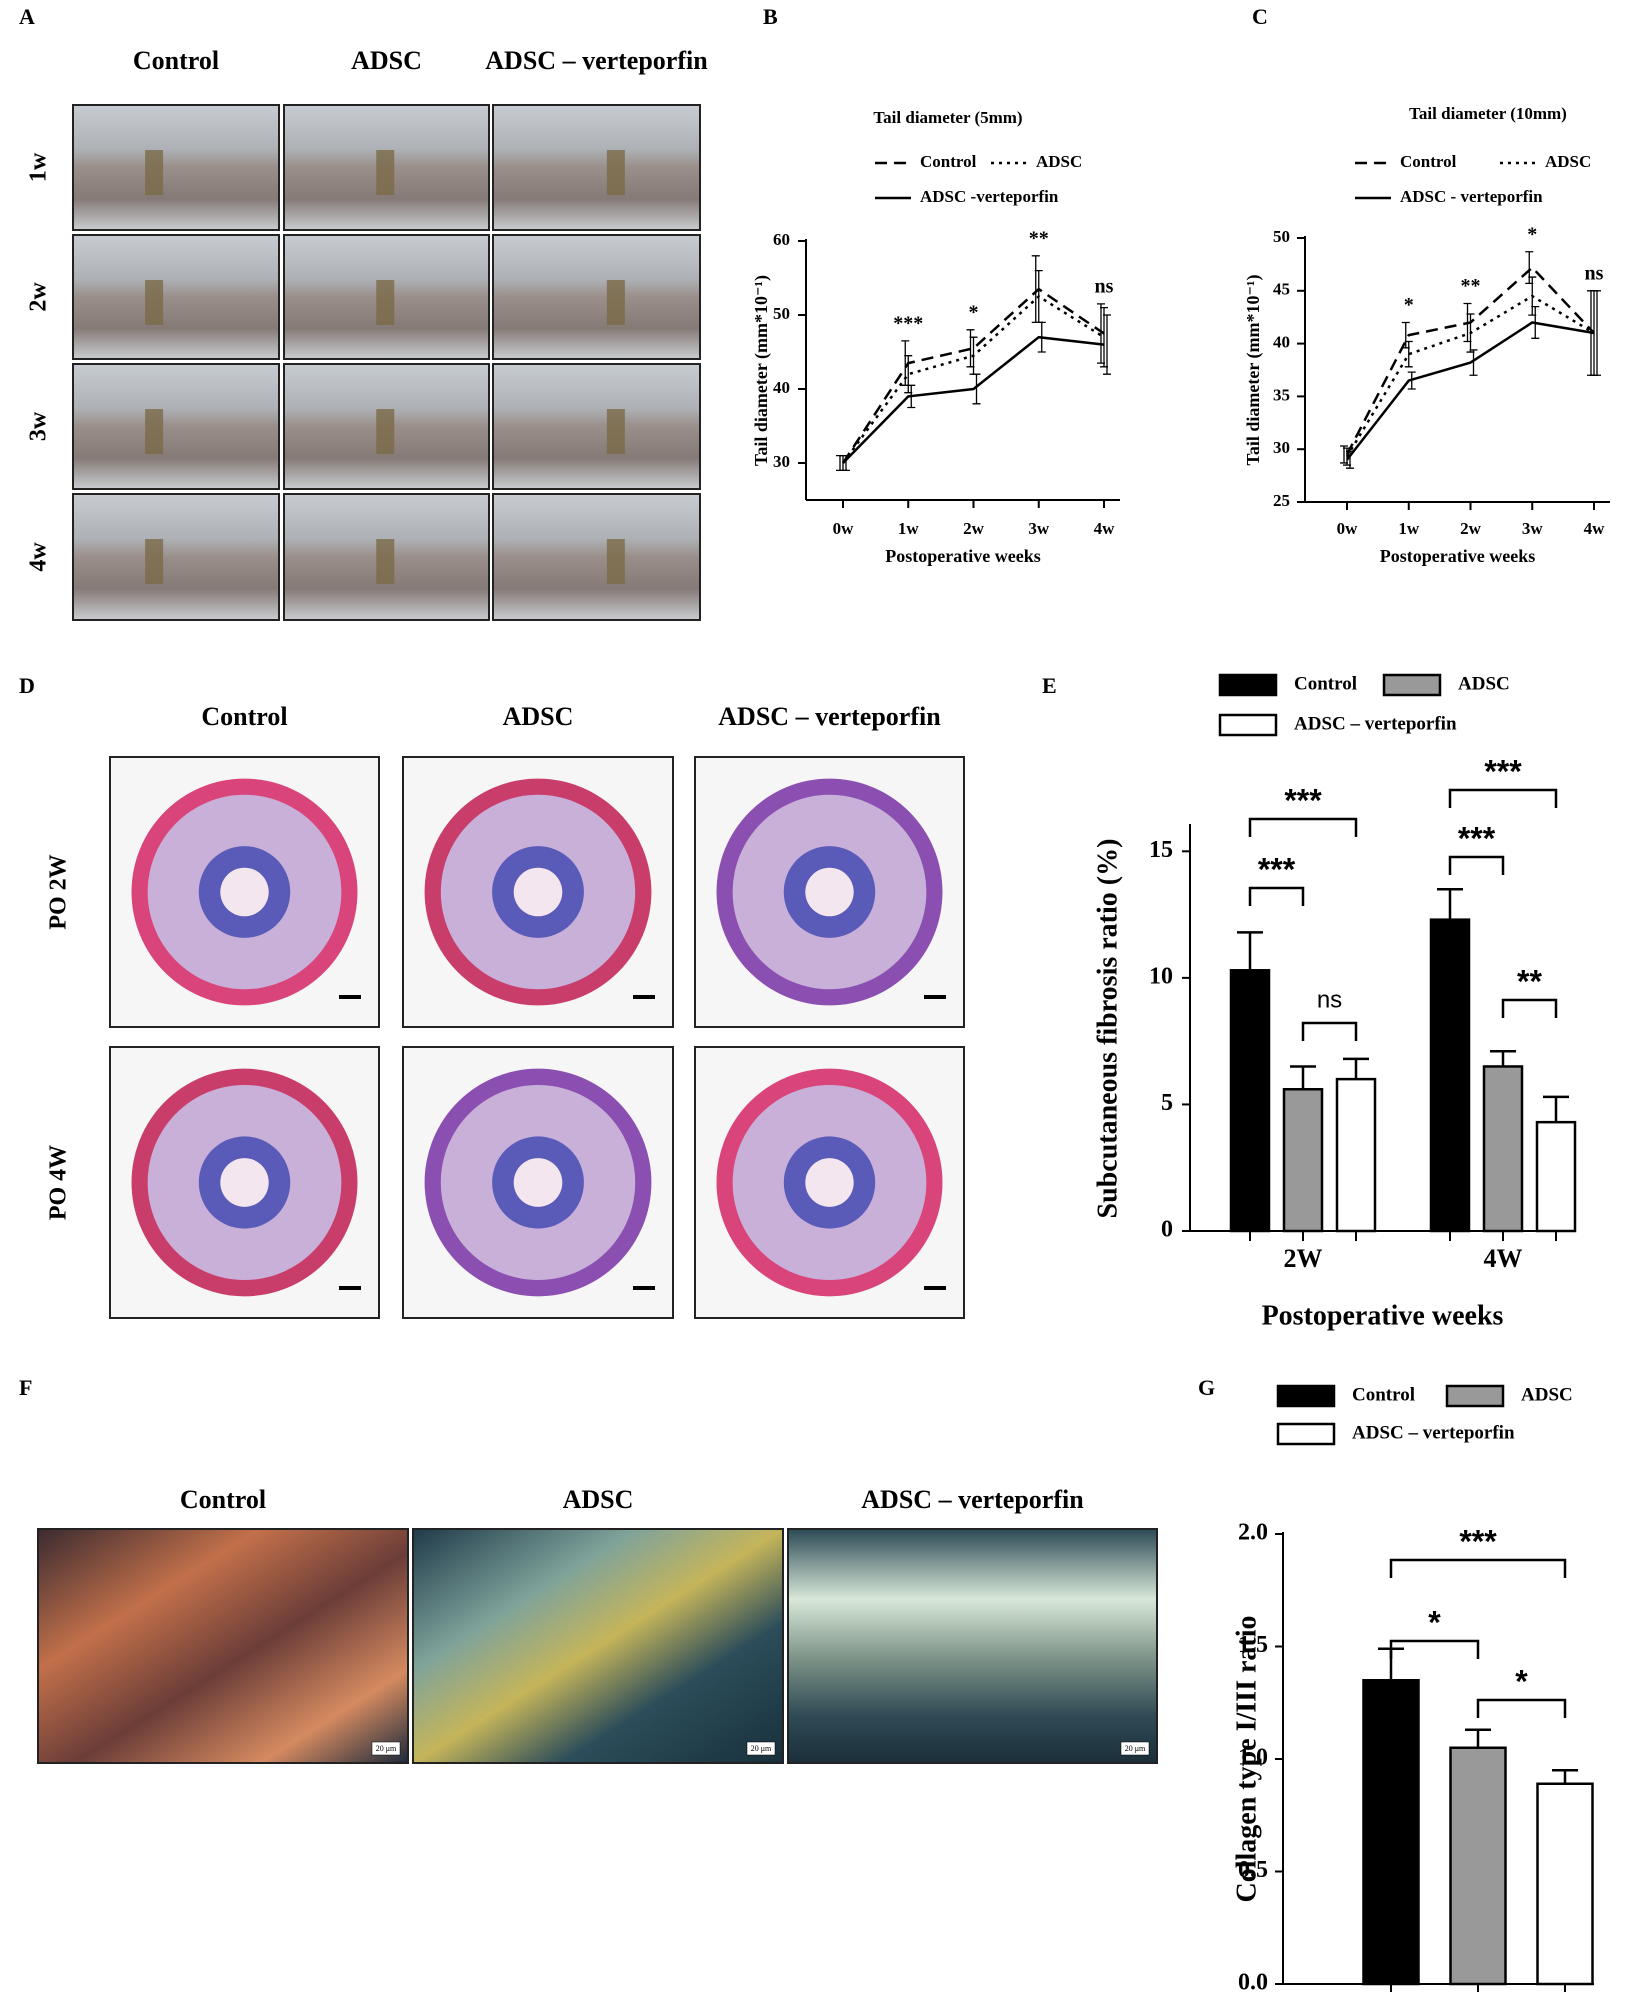 The height and width of the screenshot is (1992, 1649). I want to click on y-tick-label: 1.0, so click(1253, 1758).